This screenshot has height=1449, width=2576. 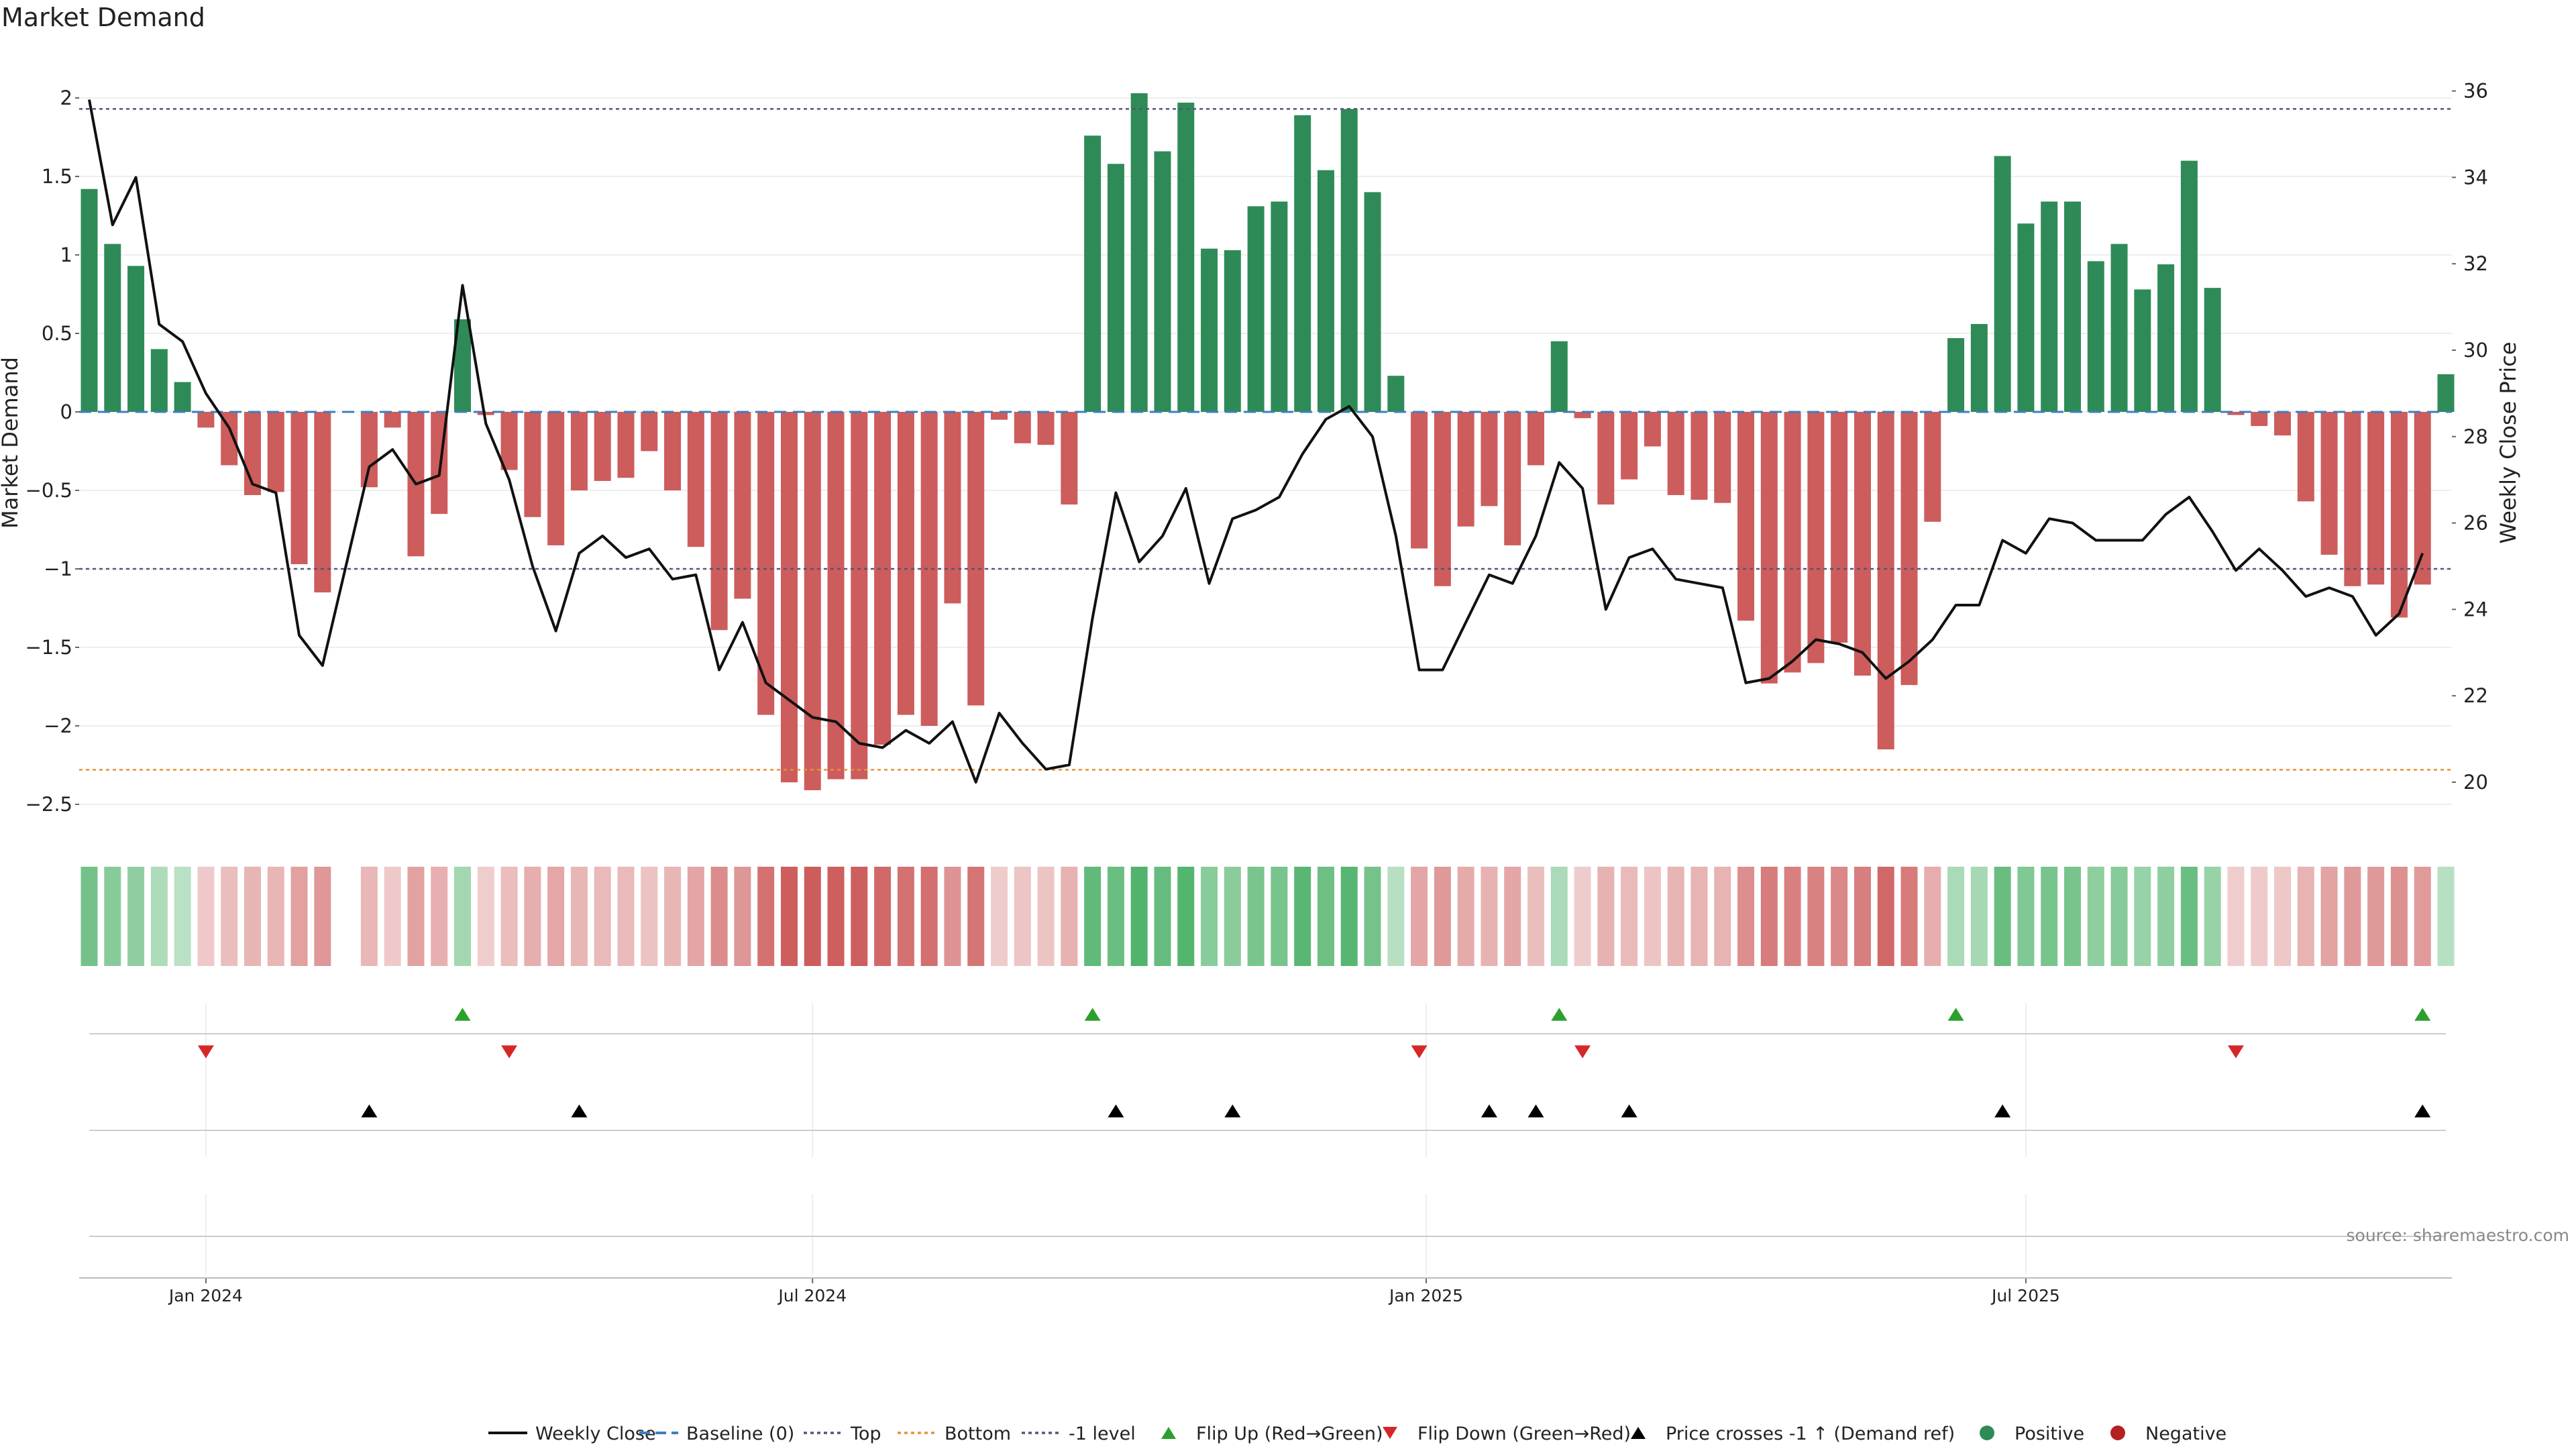 I want to click on legend-label: Bottom, so click(x=978, y=1434).